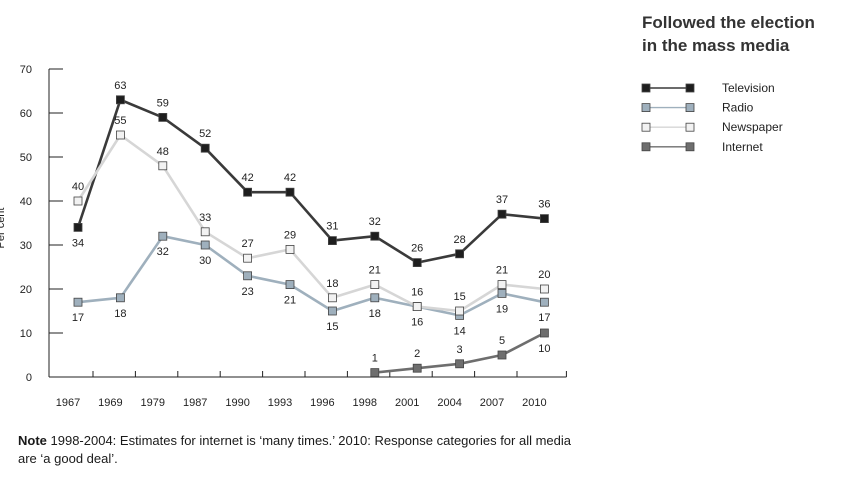 The width and height of the screenshot is (846, 480). What do you see at coordinates (690, 88) in the screenshot?
I see `legend-marker-end-television` at bounding box center [690, 88].